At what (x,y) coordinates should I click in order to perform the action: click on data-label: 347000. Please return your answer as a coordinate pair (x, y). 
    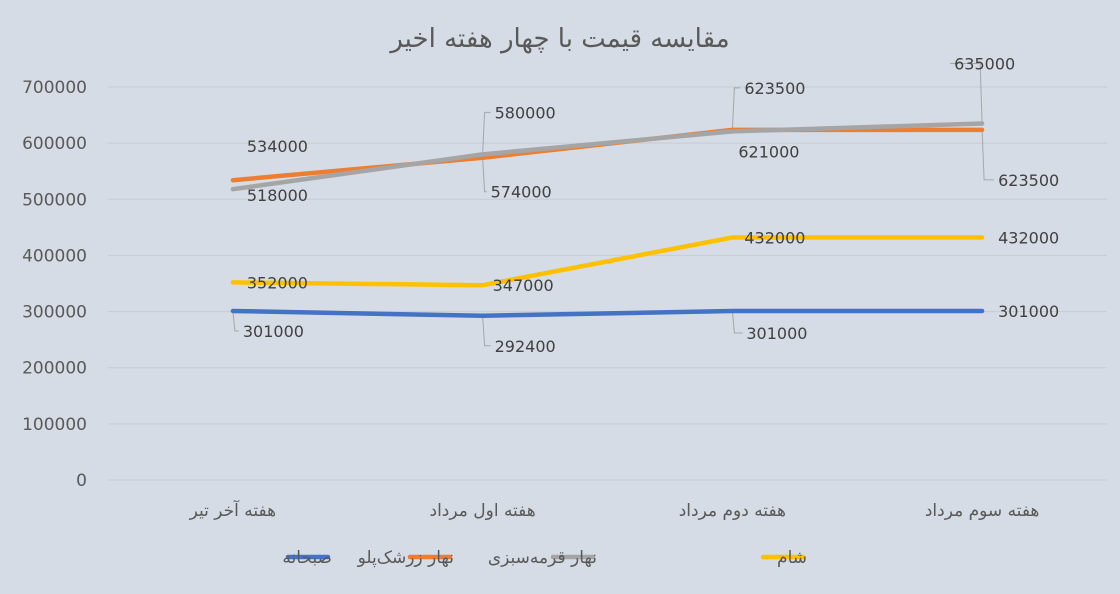
    Looking at the image, I should click on (523, 285).